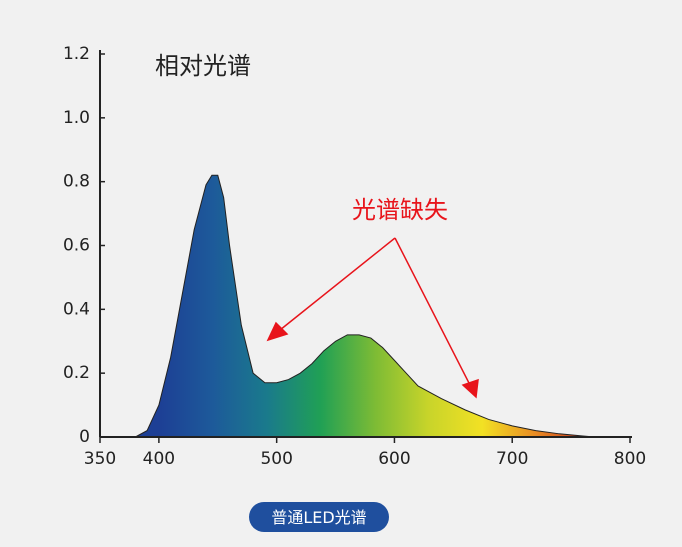  What do you see at coordinates (394, 459) in the screenshot?
I see `x-tick-label: 600` at bounding box center [394, 459].